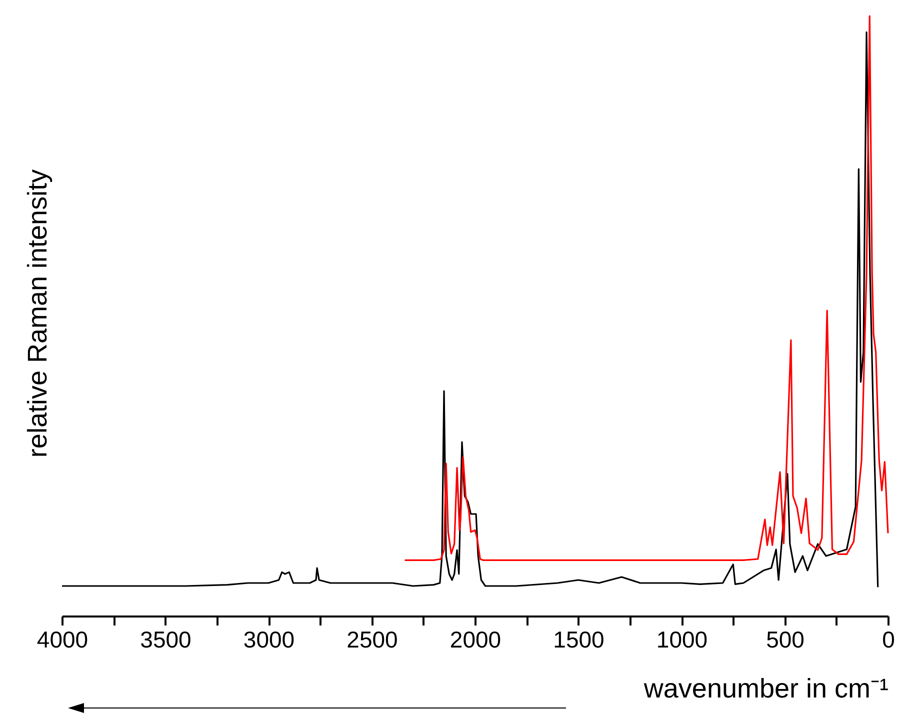 The image size is (898, 721). Describe the element at coordinates (888, 639) in the screenshot. I see `x-tick-label: 0` at that location.